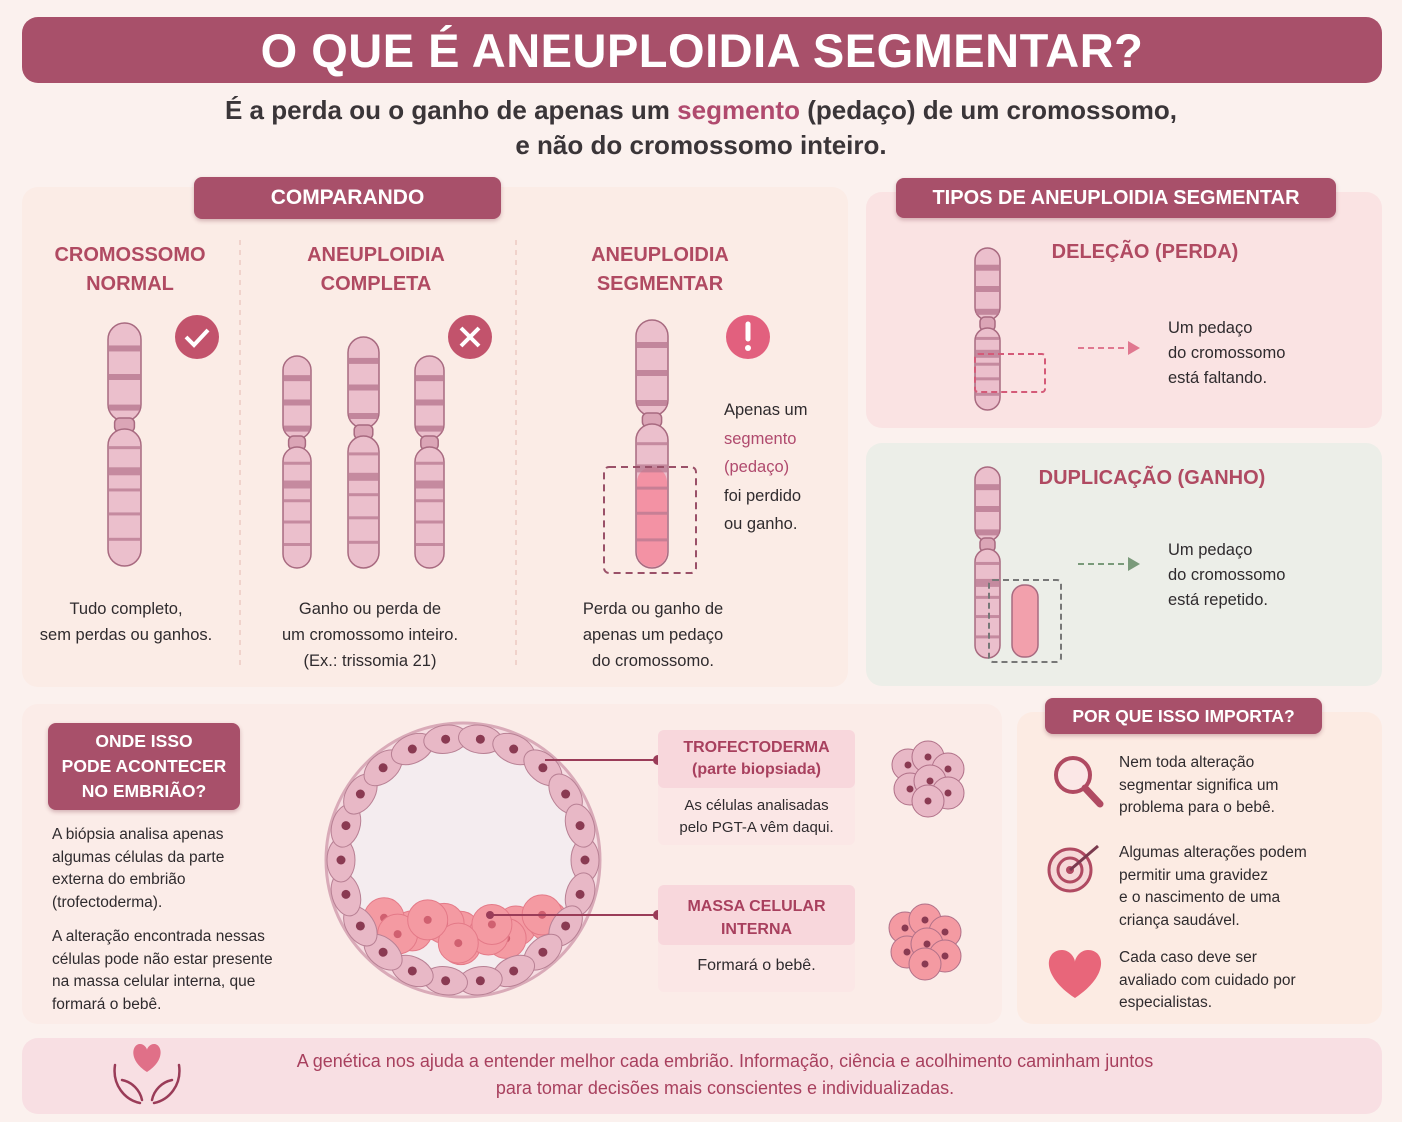  Describe the element at coordinates (756, 906) in the screenshot. I see `text-line: MASSA CELULAR` at that location.